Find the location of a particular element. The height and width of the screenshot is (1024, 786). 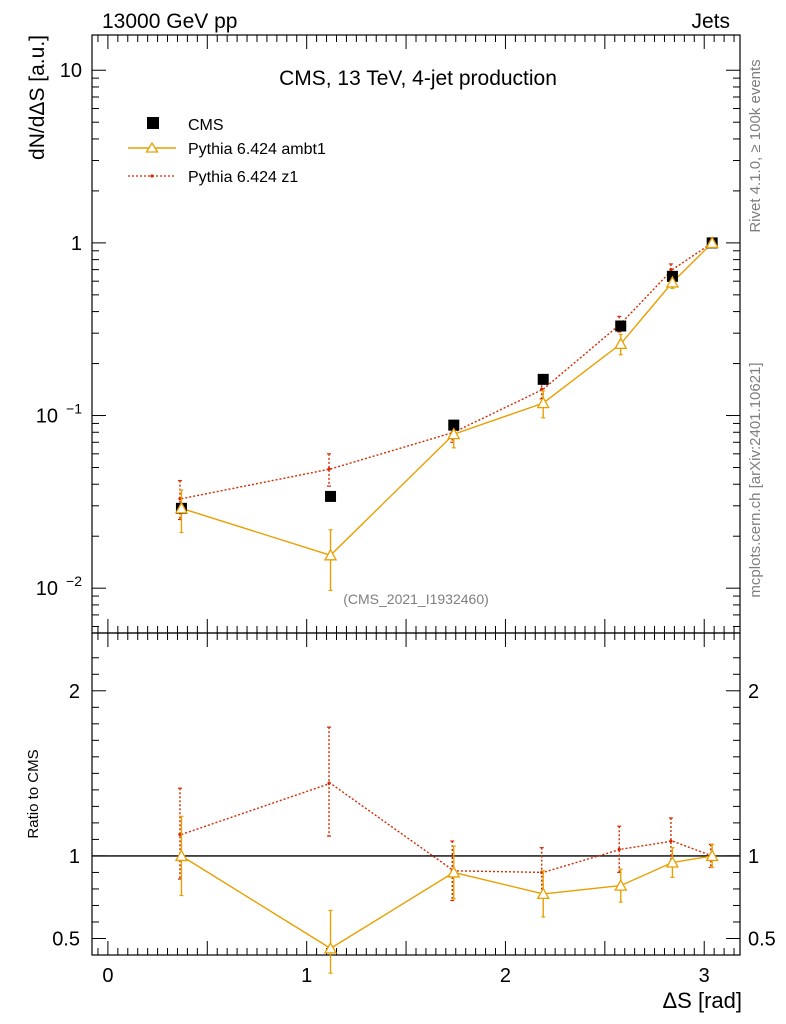

x-tick-label: 3 is located at coordinates (704, 976).